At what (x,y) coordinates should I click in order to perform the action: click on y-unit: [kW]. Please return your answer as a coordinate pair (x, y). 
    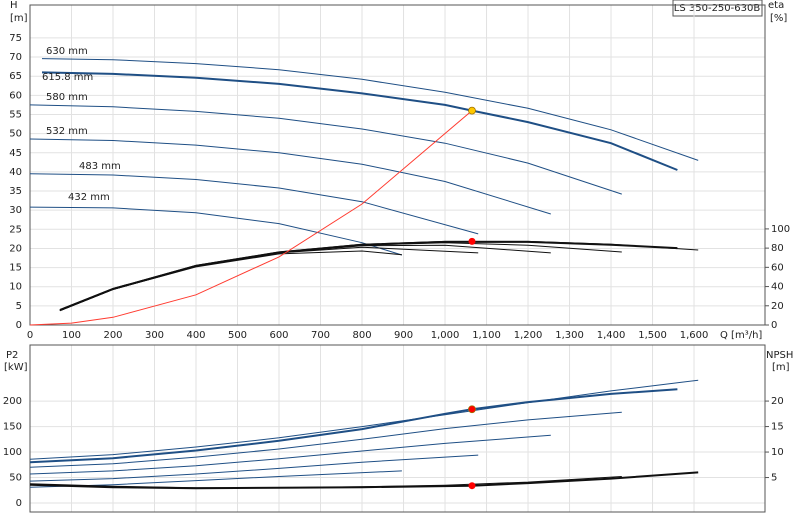
    Looking at the image, I should click on (16, 367).